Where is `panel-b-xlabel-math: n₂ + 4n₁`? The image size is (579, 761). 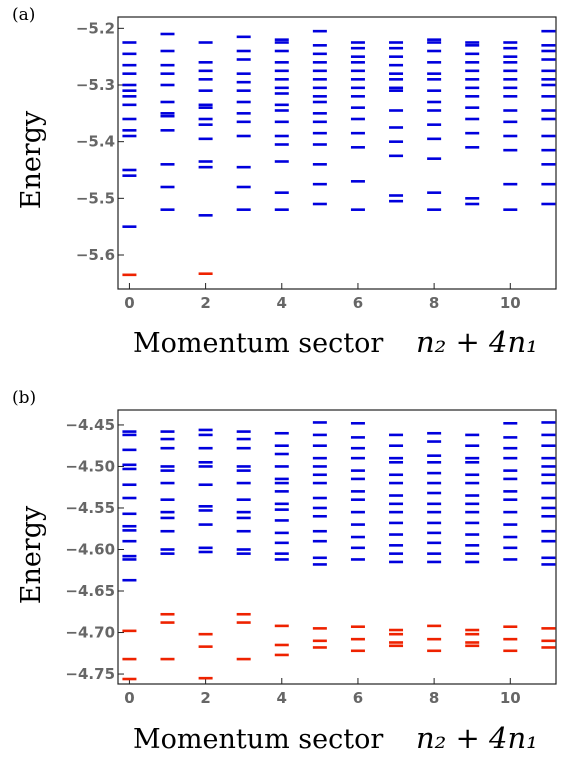 panel-b-xlabel-math: n₂ + 4n₁ is located at coordinates (477, 738).